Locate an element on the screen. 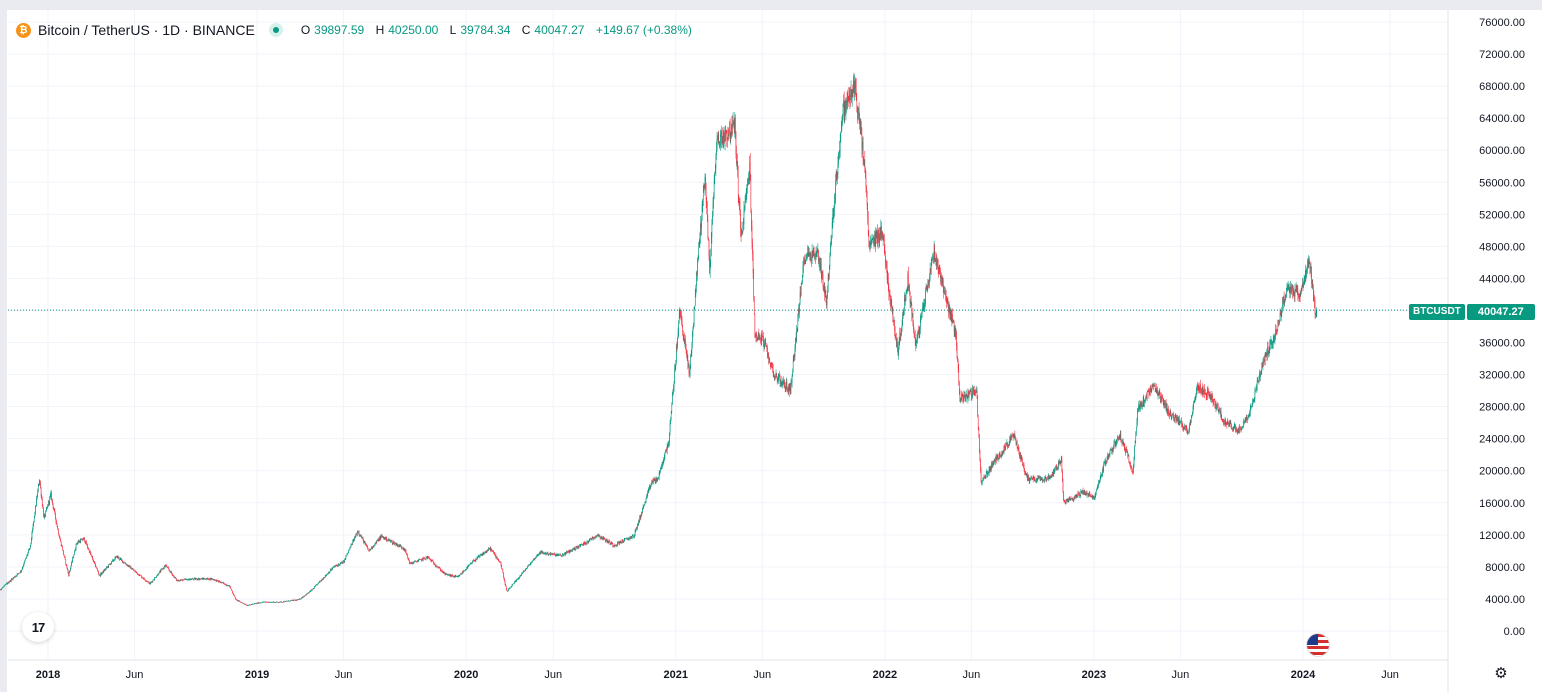 The image size is (1542, 692). gear-icon: ⚙ is located at coordinates (1501, 673).